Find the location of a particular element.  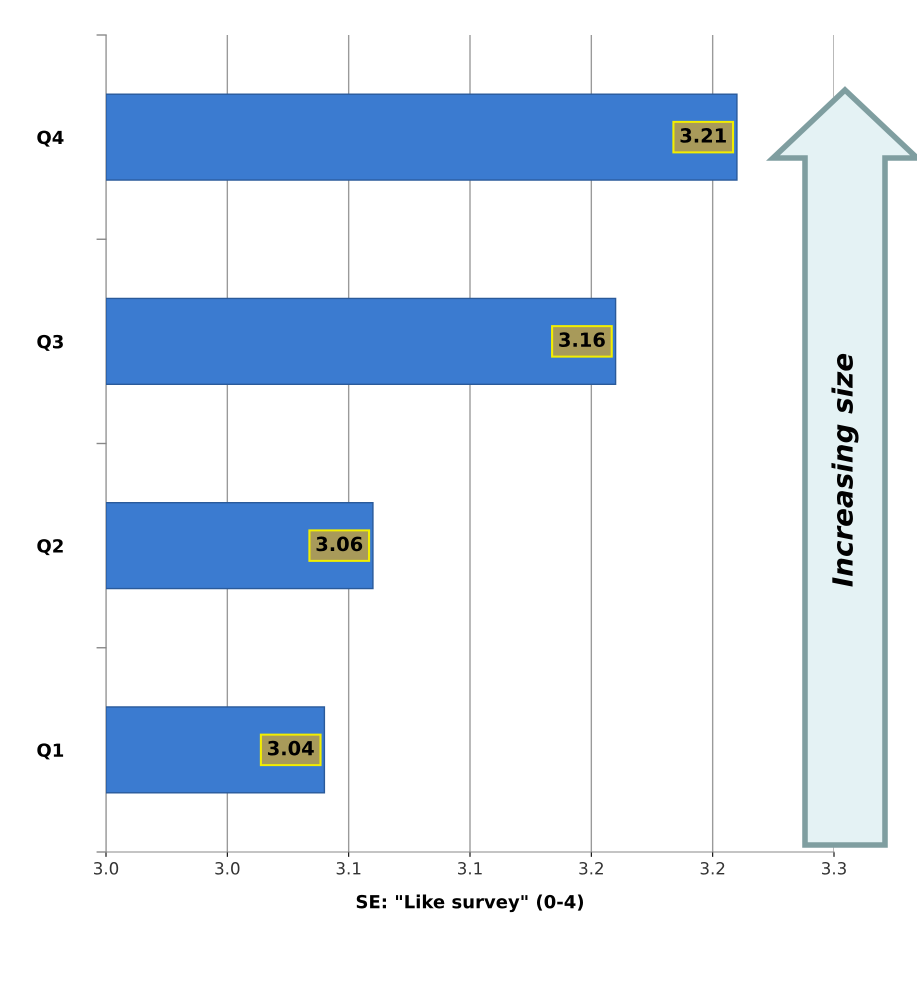

data-label: 3.04 is located at coordinates (291, 748).